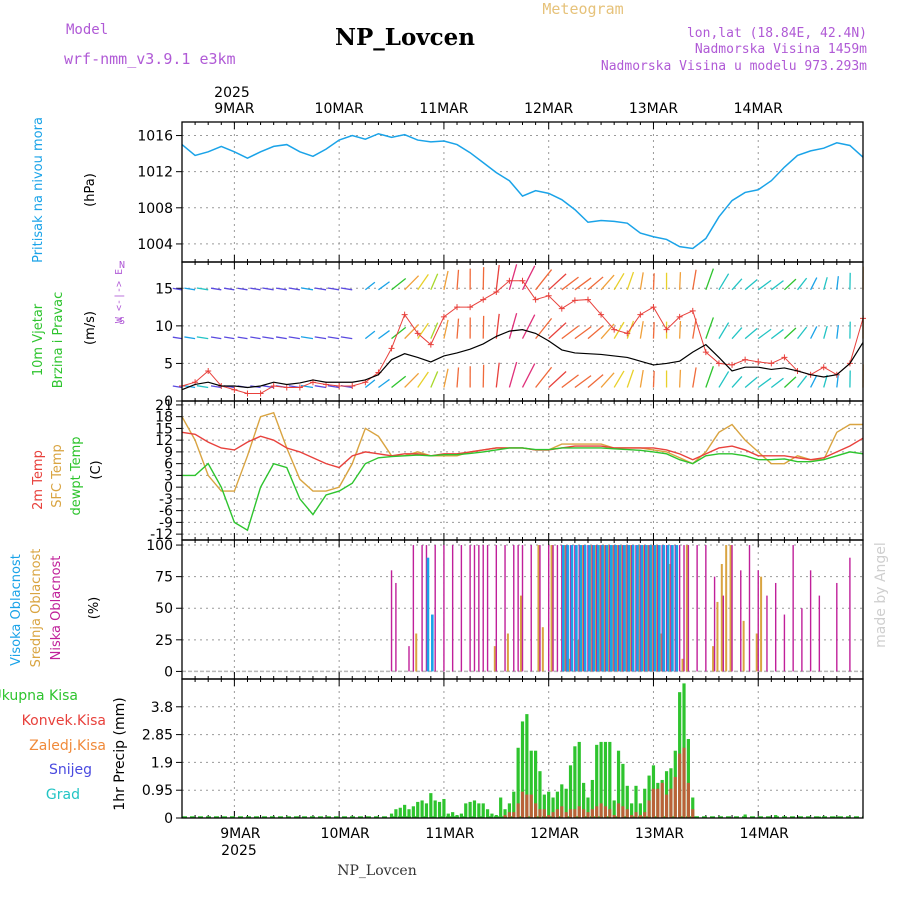 The image size is (900, 900). I want to click on model-label: Model, so click(87, 30).